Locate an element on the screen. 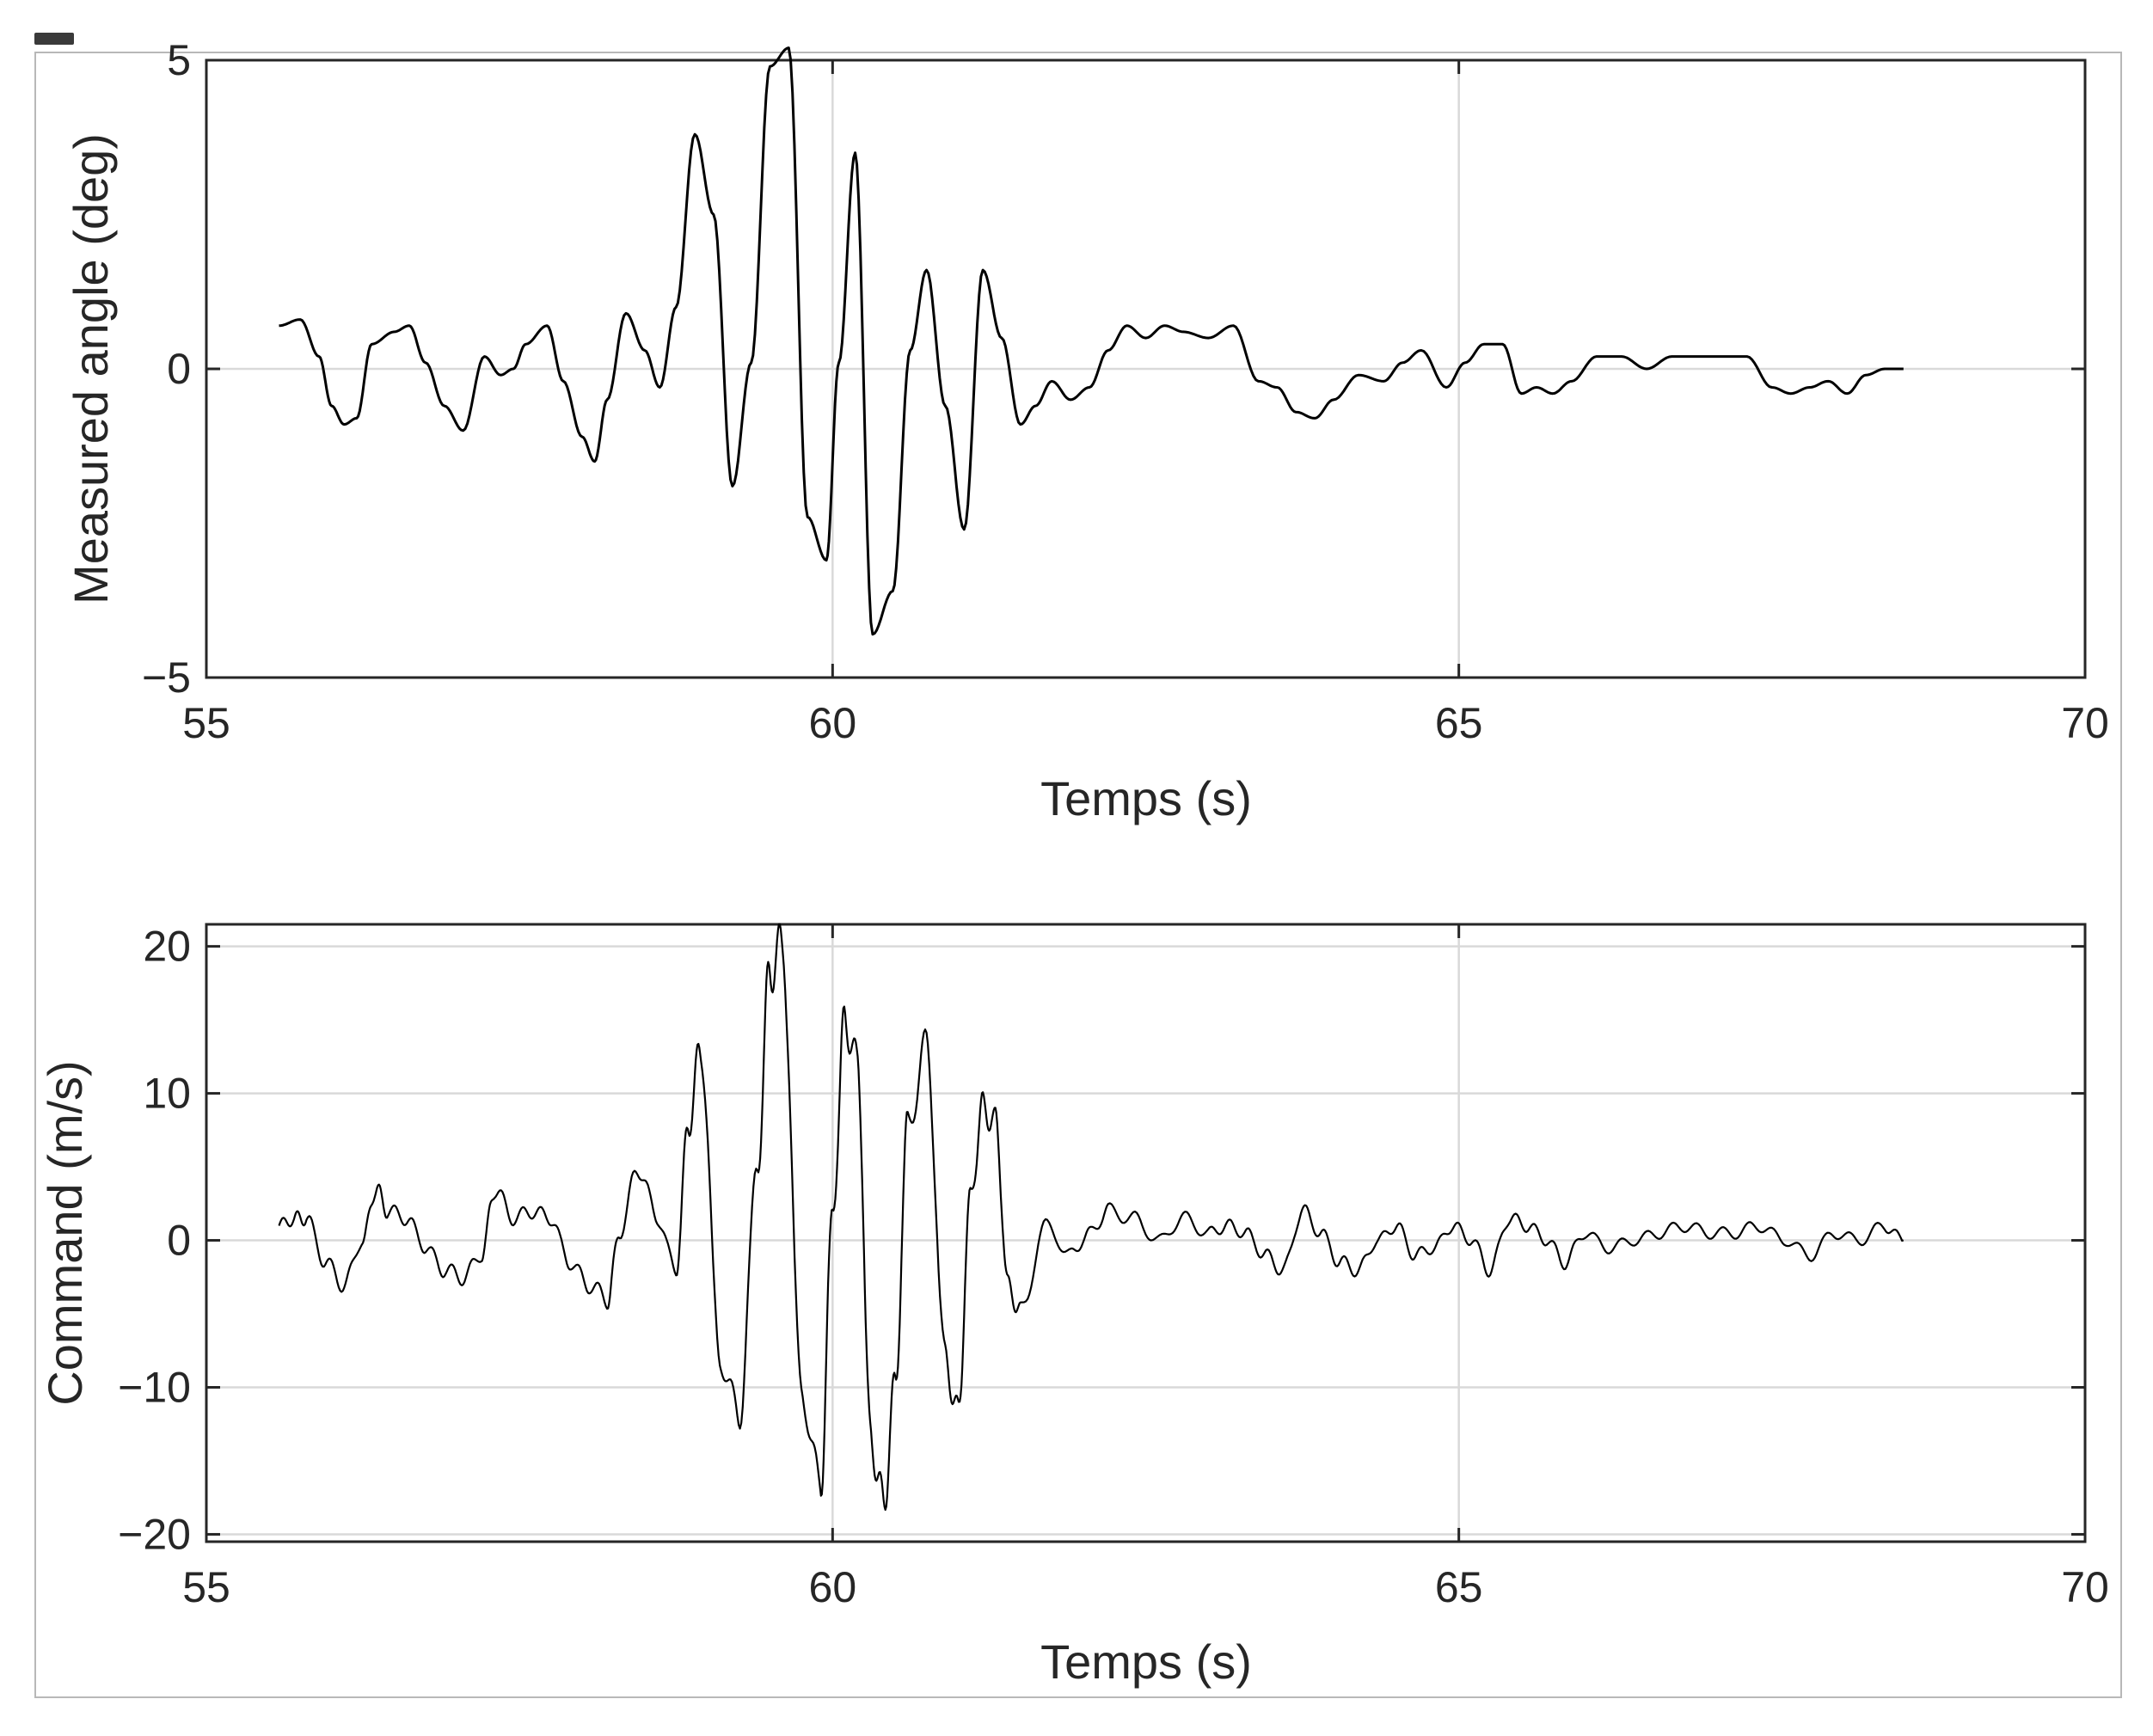 This screenshot has width=2153, height=1736. command-y-axis-label: Command (m/s) is located at coordinates (65, 1232).